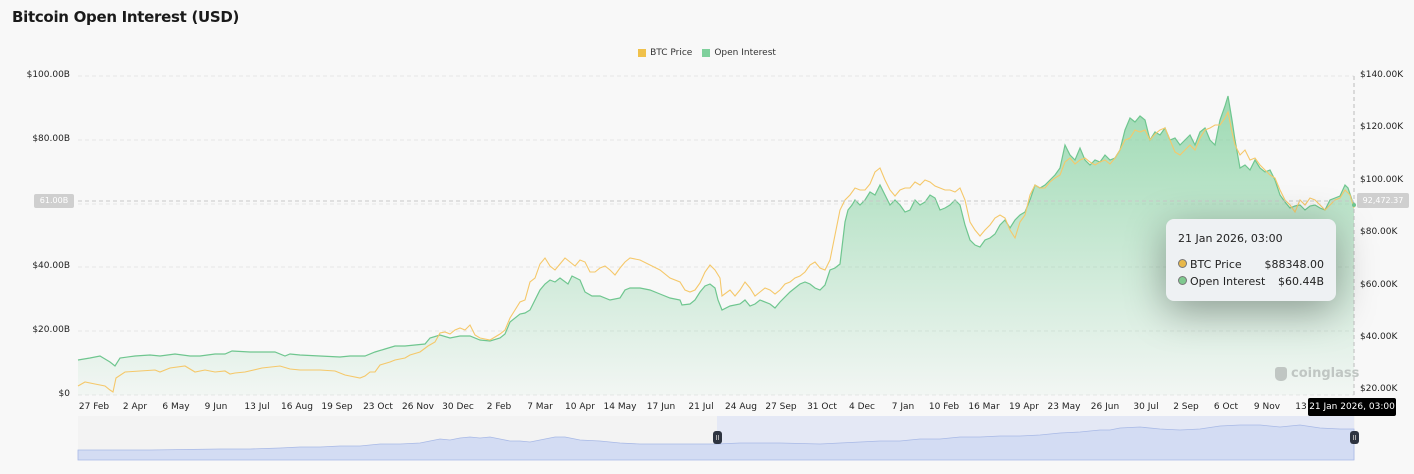 The width and height of the screenshot is (1414, 474). What do you see at coordinates (135, 407) in the screenshot?
I see `x-axis-tick: 2 Apr` at bounding box center [135, 407].